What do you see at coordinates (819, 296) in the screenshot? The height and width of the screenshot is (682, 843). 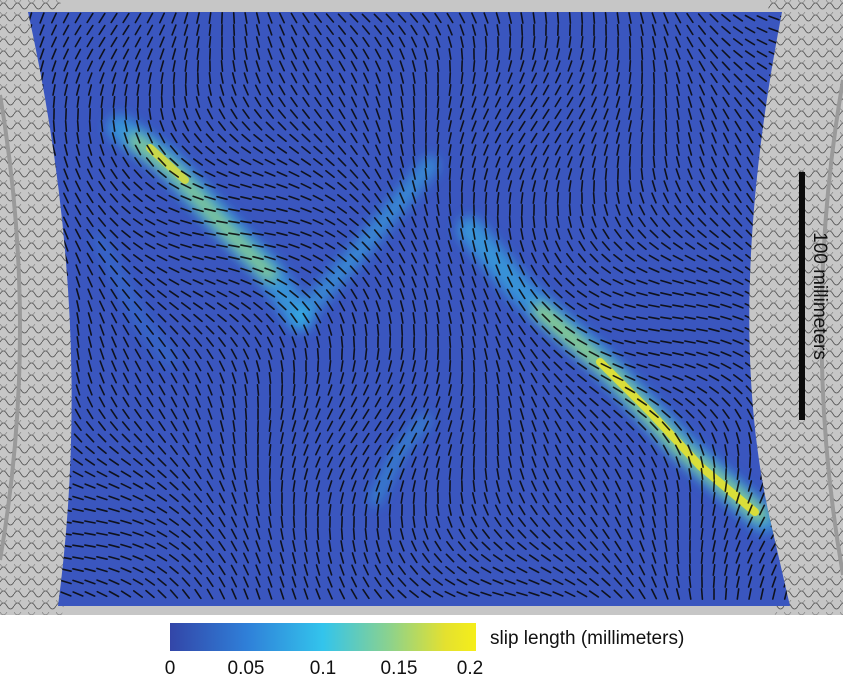 I see `scale-bar-label: 100 millimeters` at bounding box center [819, 296].